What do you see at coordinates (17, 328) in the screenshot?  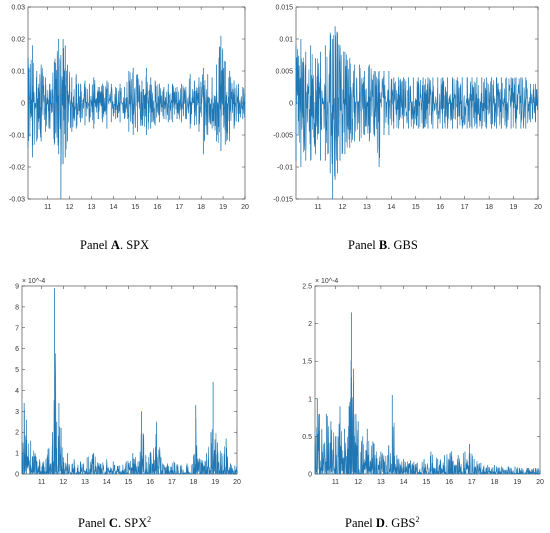 I see `y-tick-label: 7` at bounding box center [17, 328].